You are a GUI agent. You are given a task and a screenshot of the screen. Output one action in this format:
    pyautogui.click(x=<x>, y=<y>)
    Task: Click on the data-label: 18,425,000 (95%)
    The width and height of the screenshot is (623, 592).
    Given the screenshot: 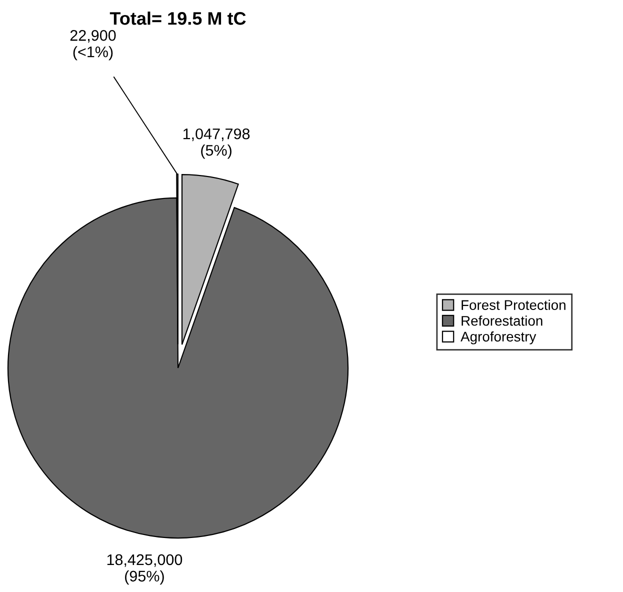 What is the action you would take?
    pyautogui.click(x=144, y=569)
    